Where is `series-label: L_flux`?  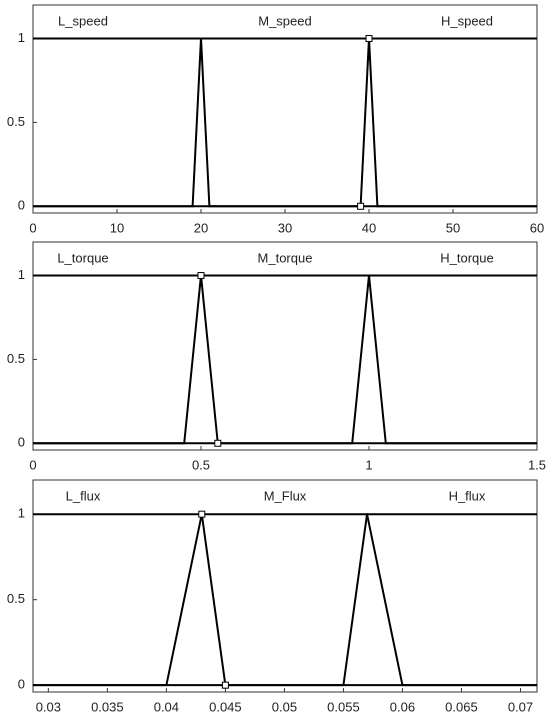 series-label: L_flux is located at coordinates (83, 495).